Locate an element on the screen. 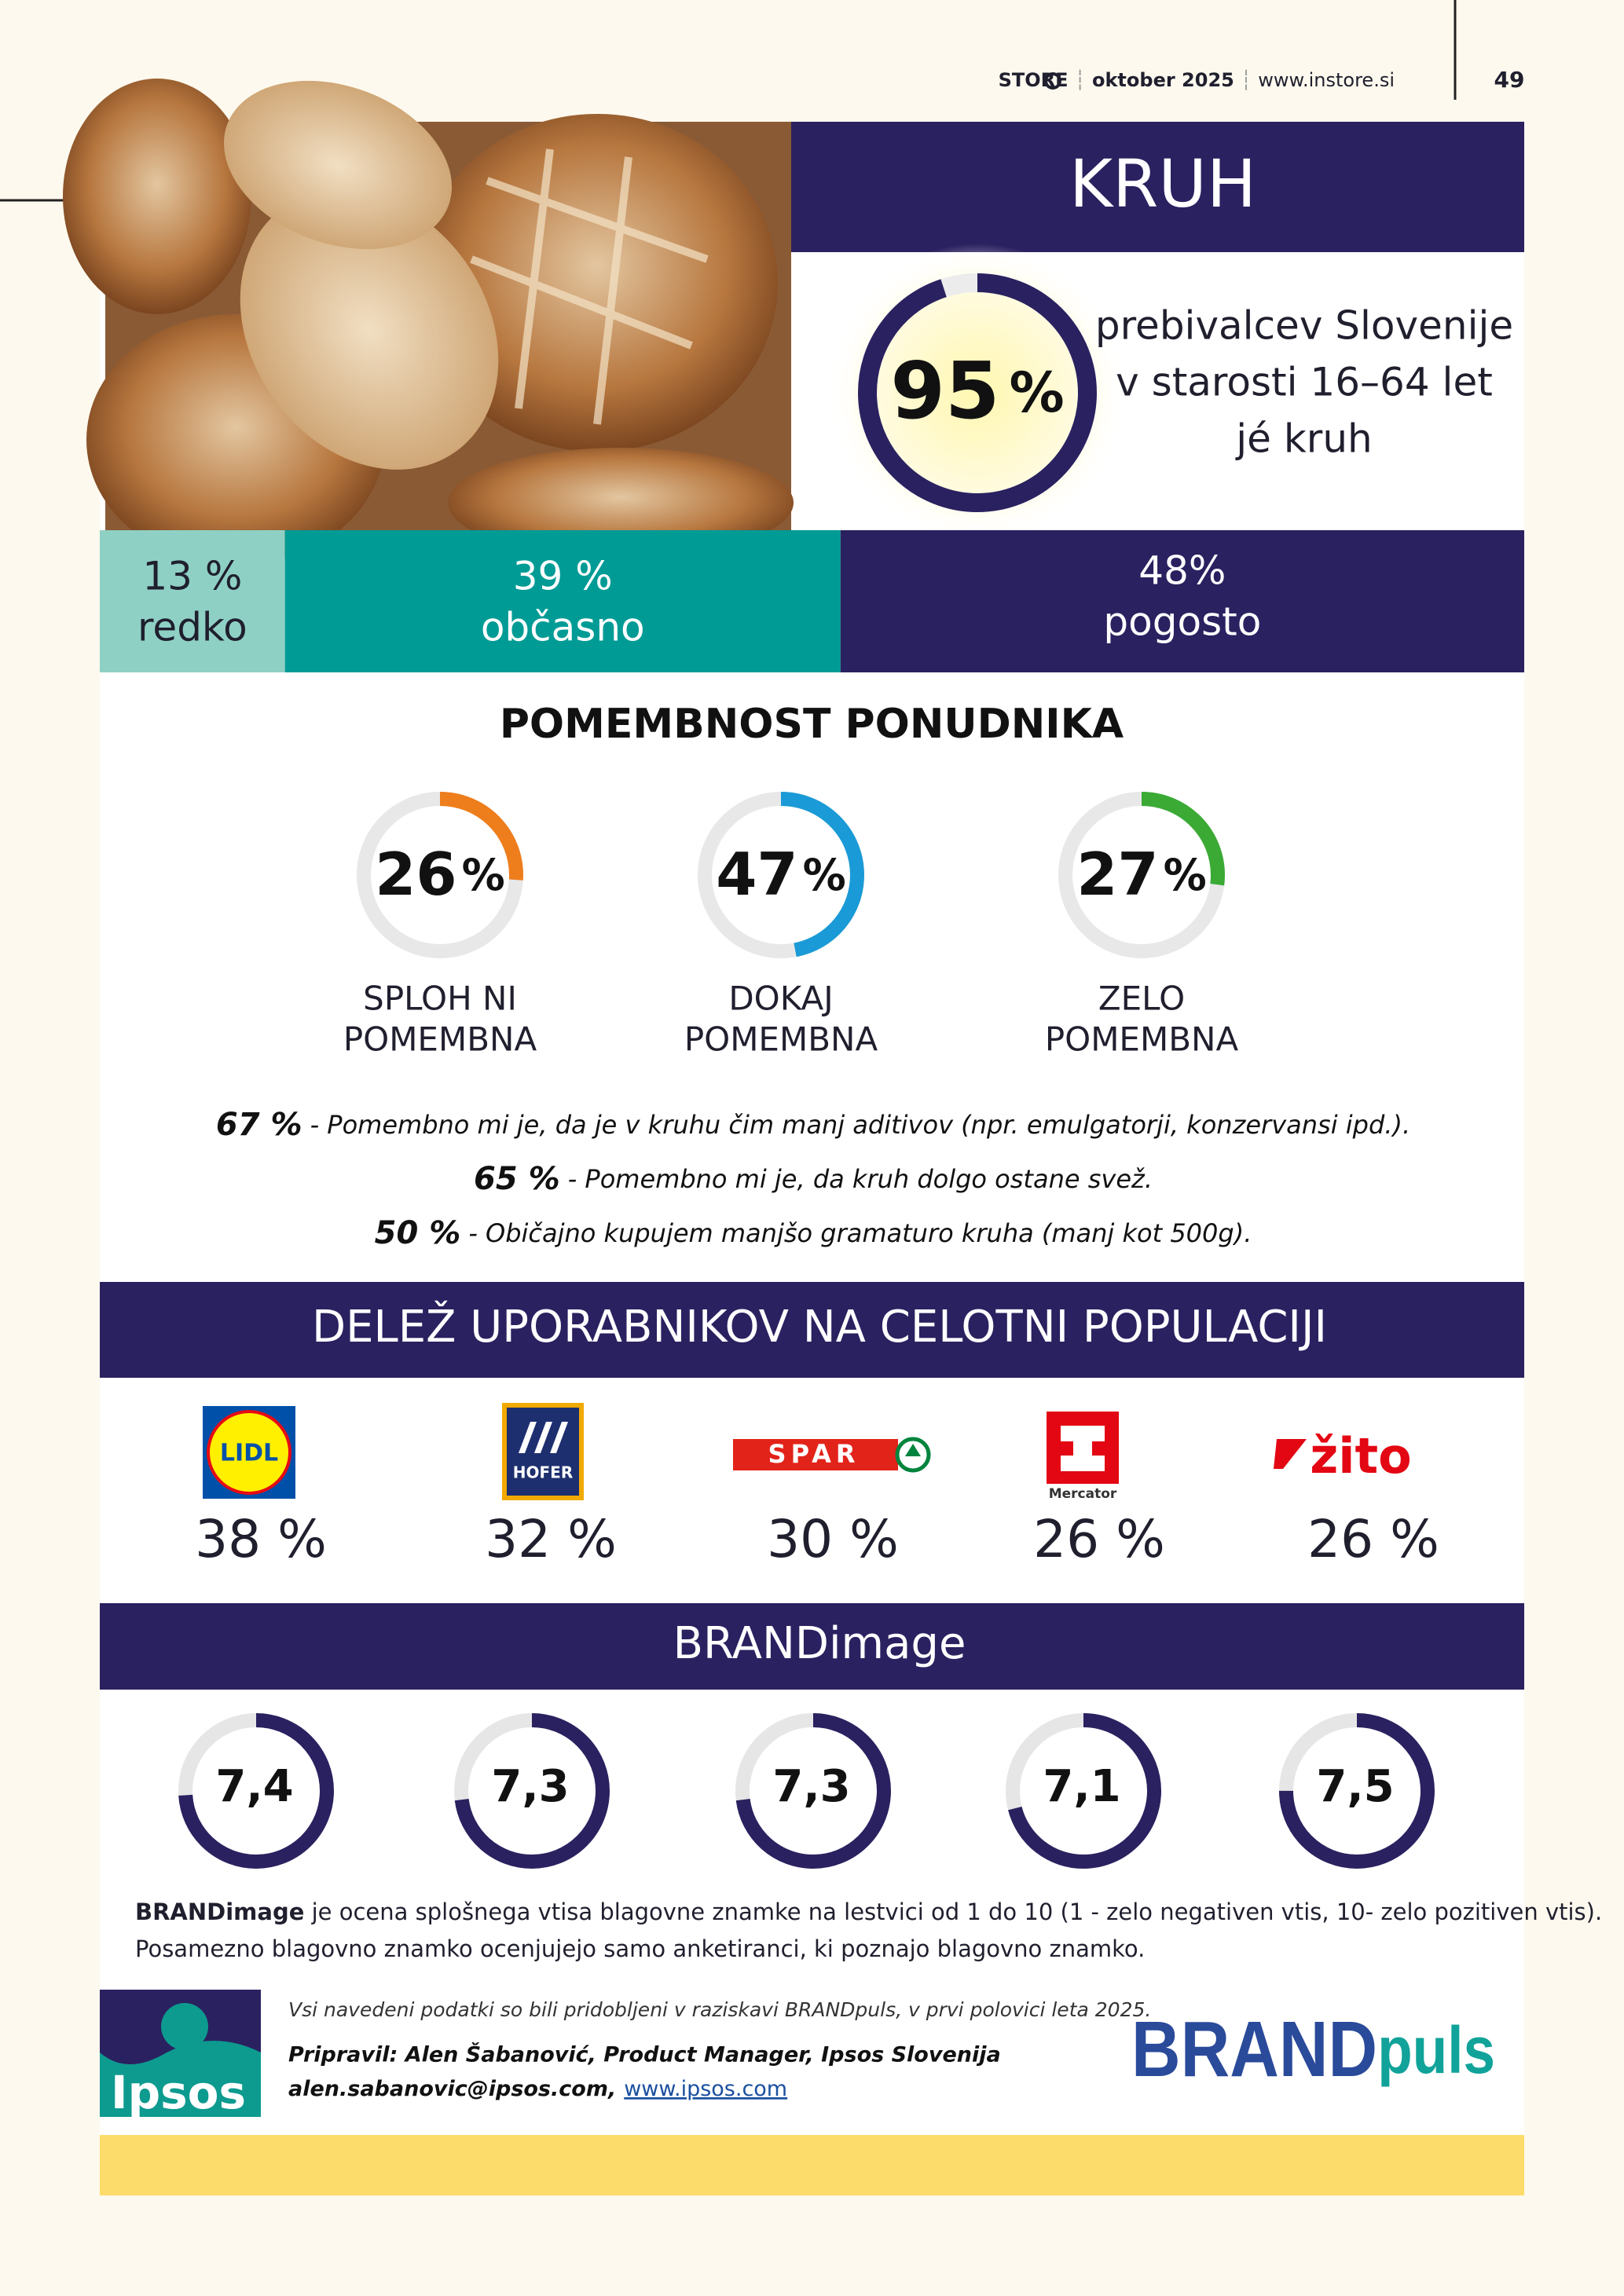  logo-spar is located at coordinates (832, 1455).